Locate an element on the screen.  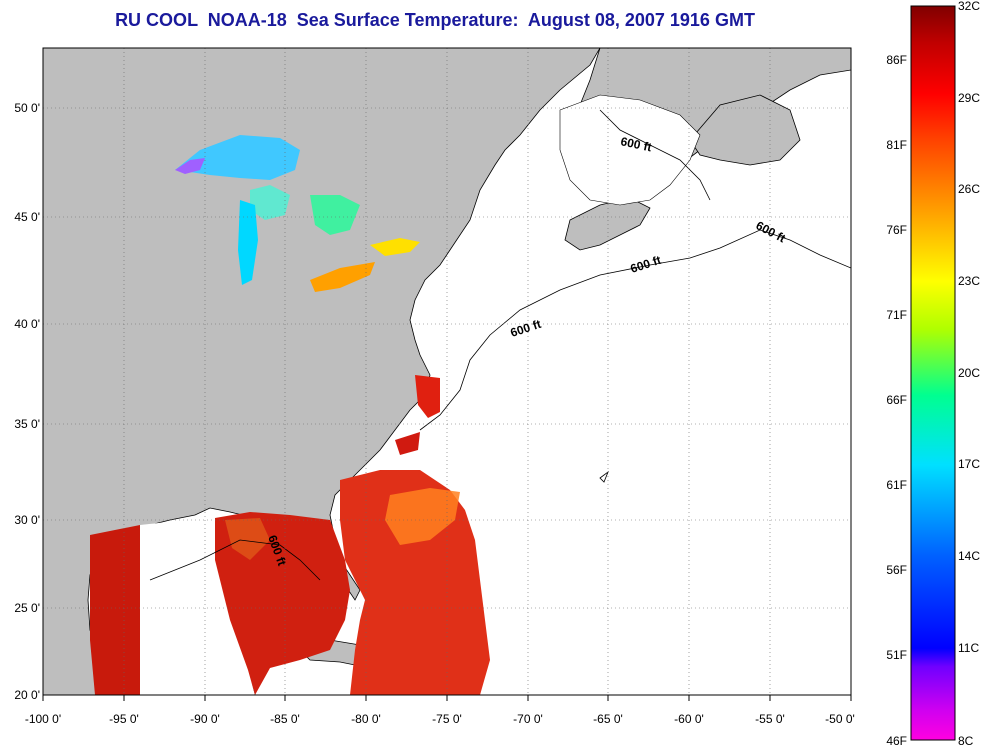
fahrenheit-label: 86F is located at coordinates (896, 60).